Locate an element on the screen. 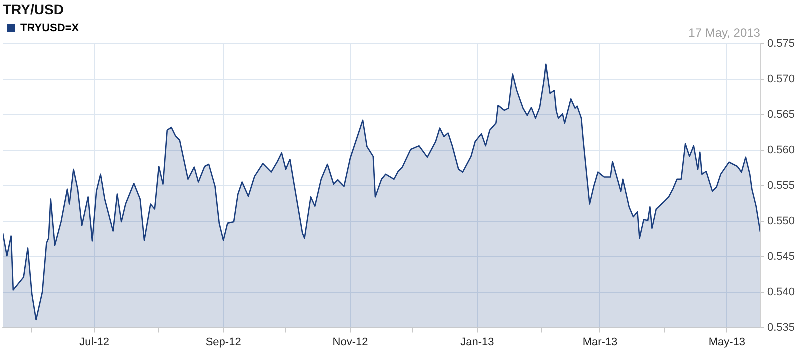 Image resolution: width=800 pixels, height=356 pixels. x-tick-label: Jul-12 is located at coordinates (95, 342).